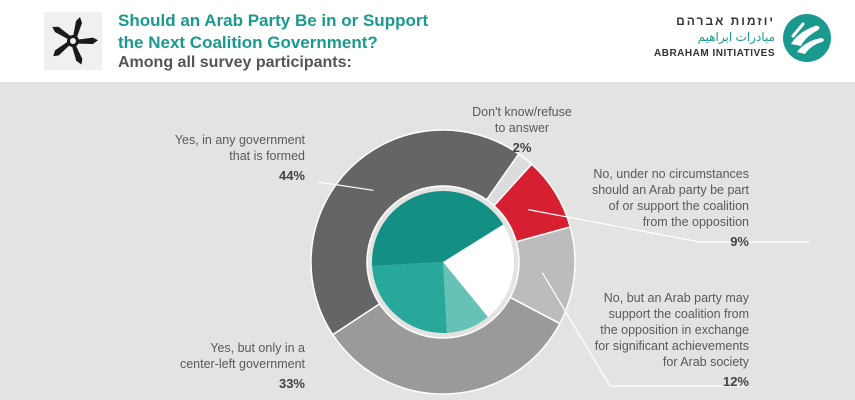  Describe the element at coordinates (676, 298) in the screenshot. I see `label-line: No, but an Arab party may` at that location.